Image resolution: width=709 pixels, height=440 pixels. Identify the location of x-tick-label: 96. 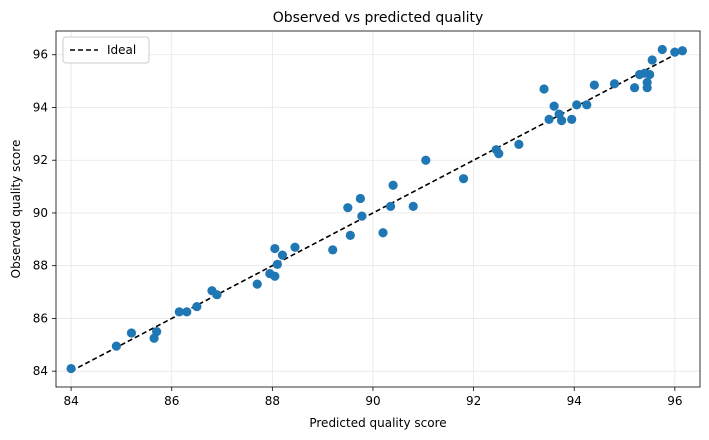
(674, 401).